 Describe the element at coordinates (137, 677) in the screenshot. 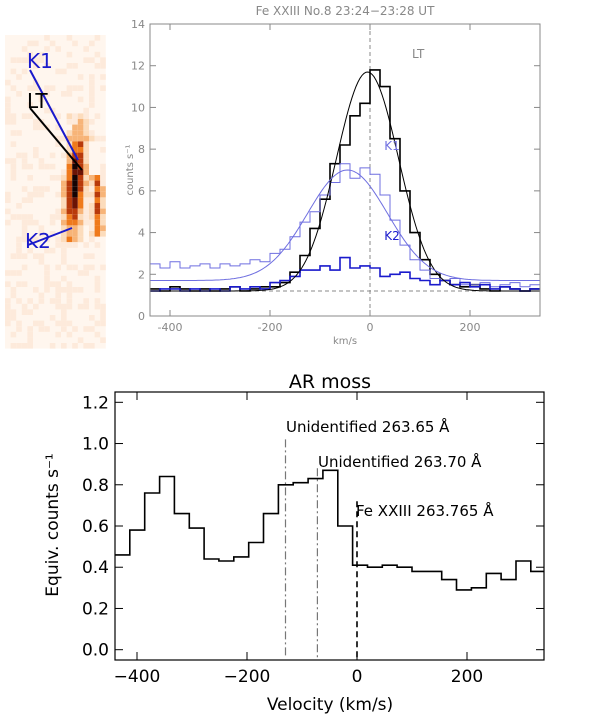

I see `bottom-x-tick-label: −400` at that location.